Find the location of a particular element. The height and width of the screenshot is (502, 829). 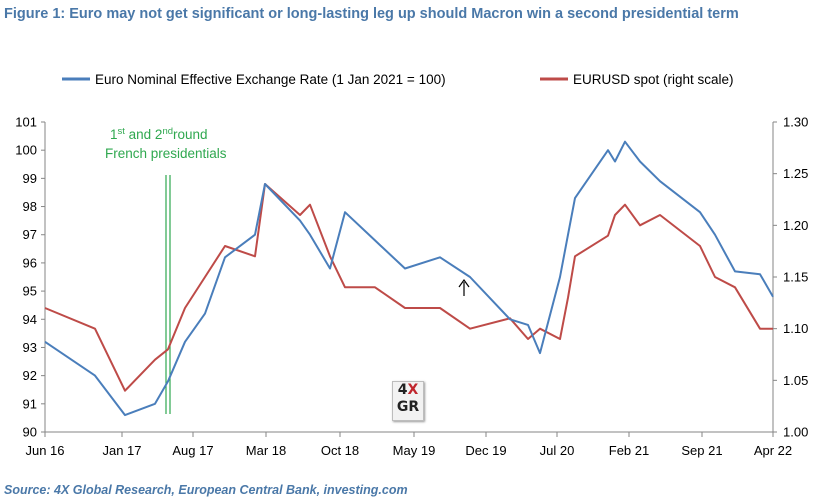

x-tick-label: Sep 21 is located at coordinates (701, 450).